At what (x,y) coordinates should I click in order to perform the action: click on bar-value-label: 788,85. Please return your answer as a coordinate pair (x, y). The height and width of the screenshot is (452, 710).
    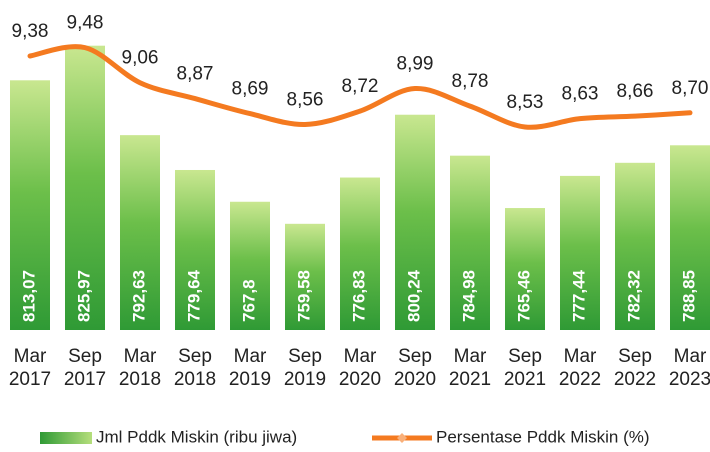
    Looking at the image, I should click on (688, 296).